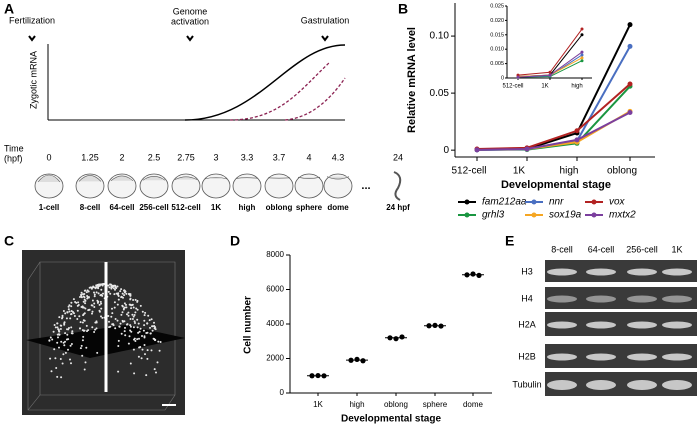  I want to click on x-tick-label: oblong, so click(396, 404).